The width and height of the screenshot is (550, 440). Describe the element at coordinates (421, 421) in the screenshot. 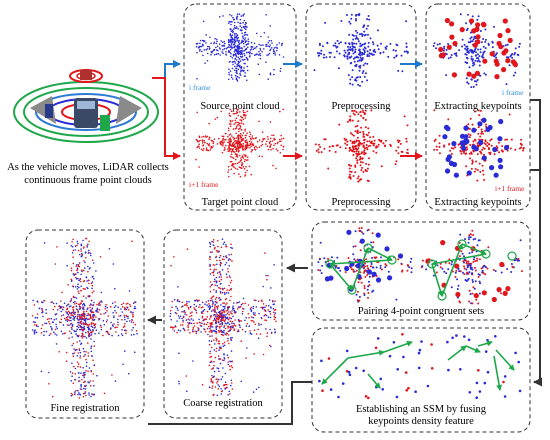

I see `ssm-label-line-2: keypoints density feature` at that location.